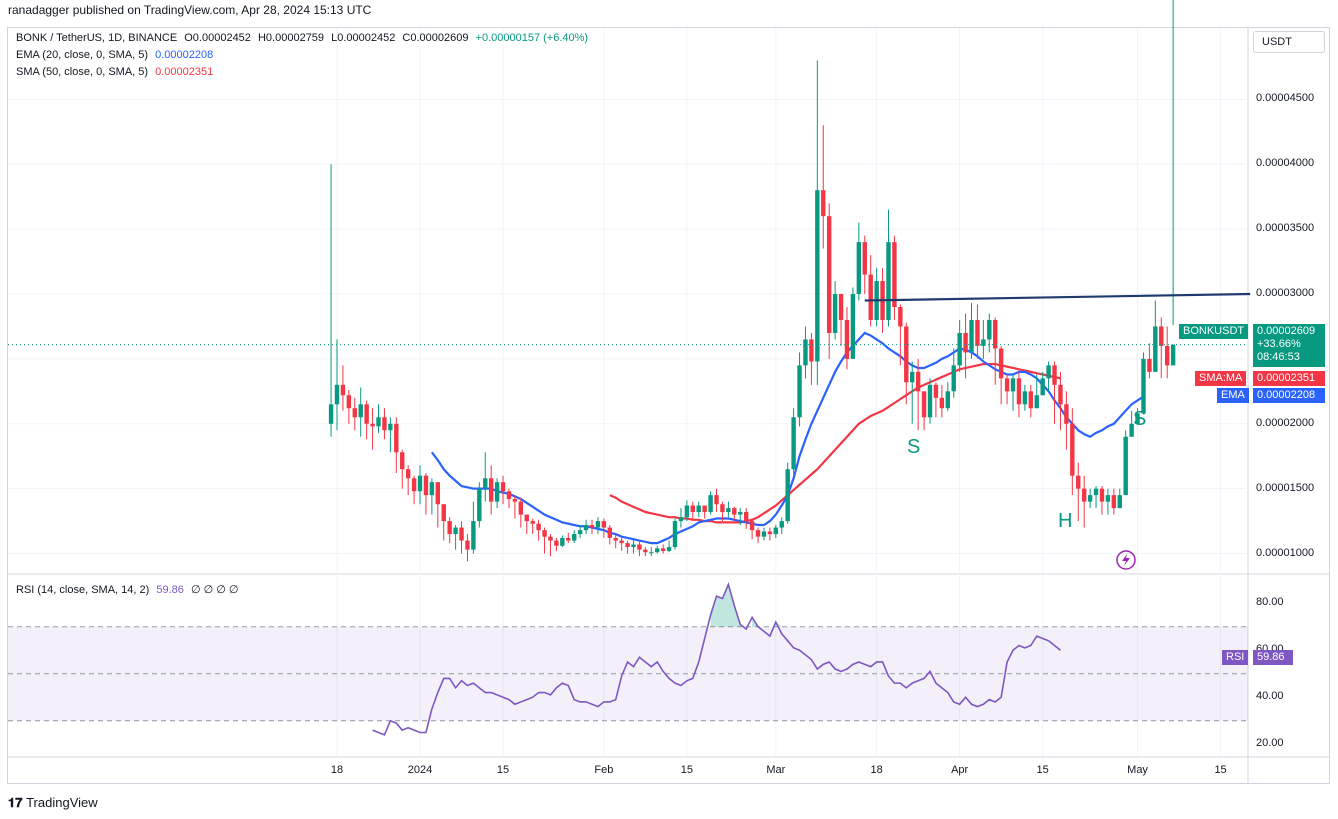  I want to click on legend-symbol: BONK / TetherUS, 1D, BINANCE, so click(97, 38).